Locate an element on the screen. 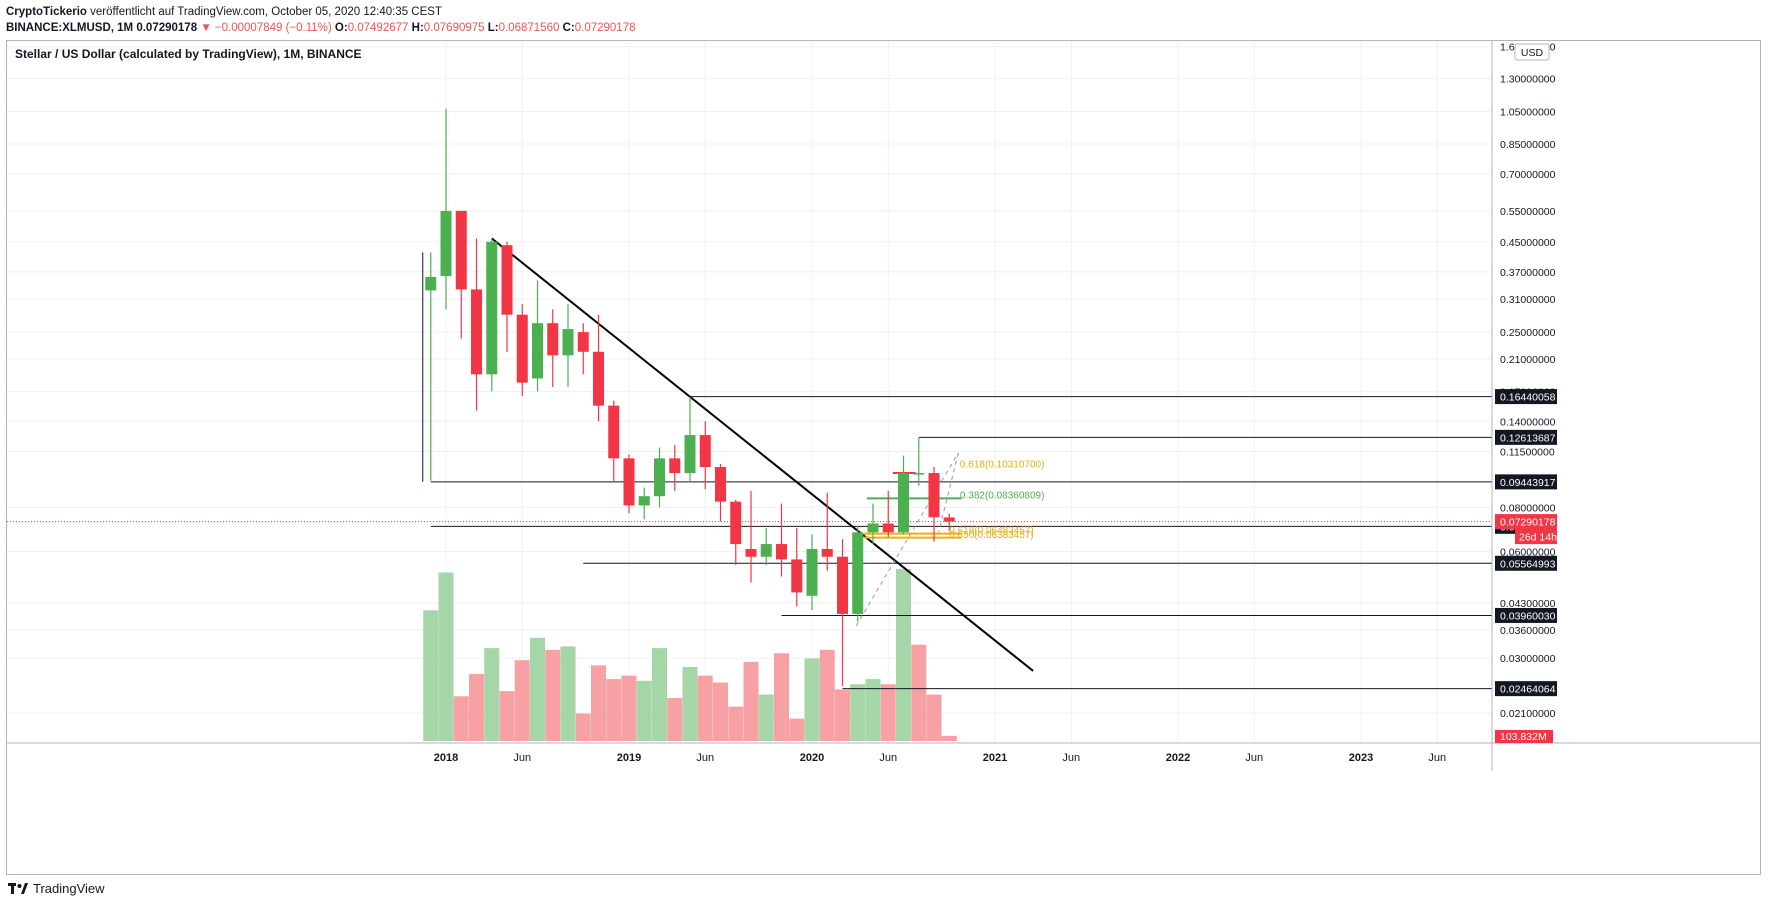 The width and height of the screenshot is (1780, 911). current-price-label: 0.07290178 is located at coordinates (1528, 523).